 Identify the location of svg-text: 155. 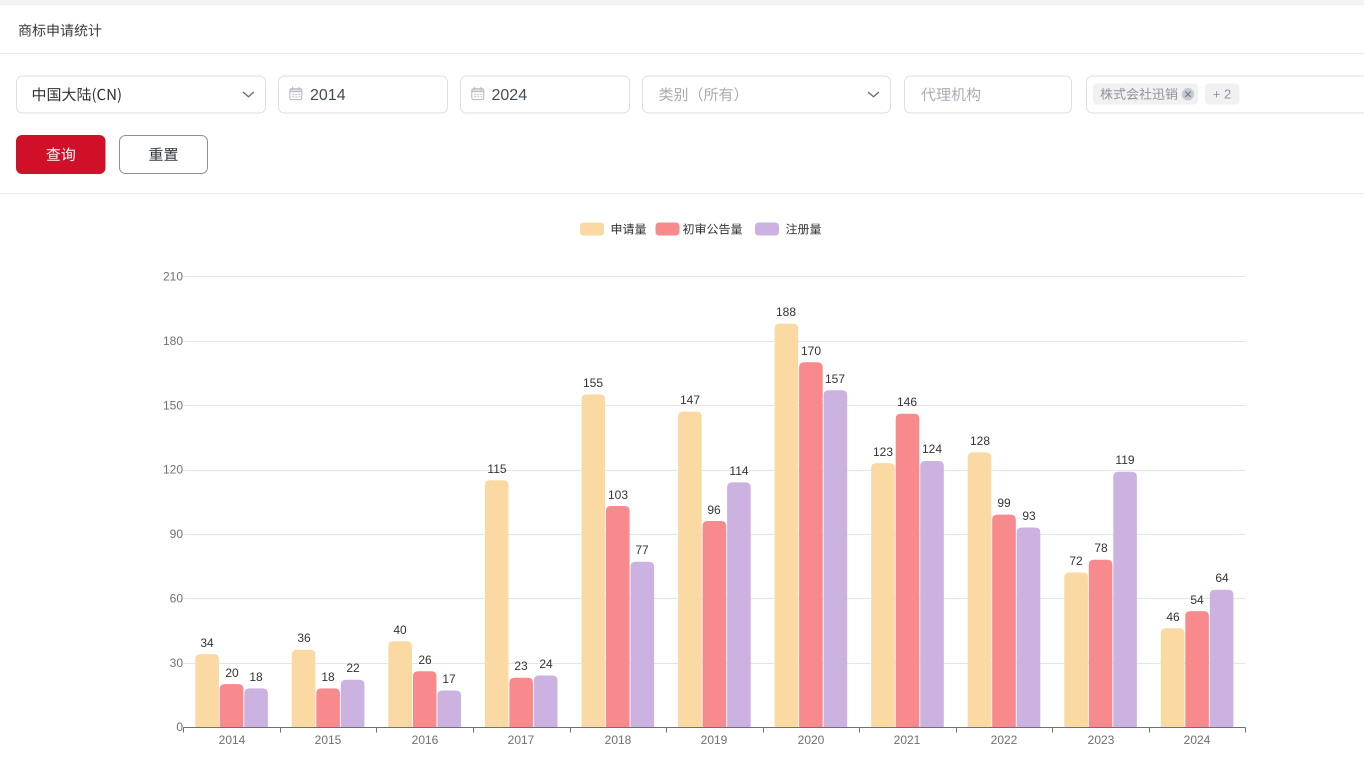
(593, 383).